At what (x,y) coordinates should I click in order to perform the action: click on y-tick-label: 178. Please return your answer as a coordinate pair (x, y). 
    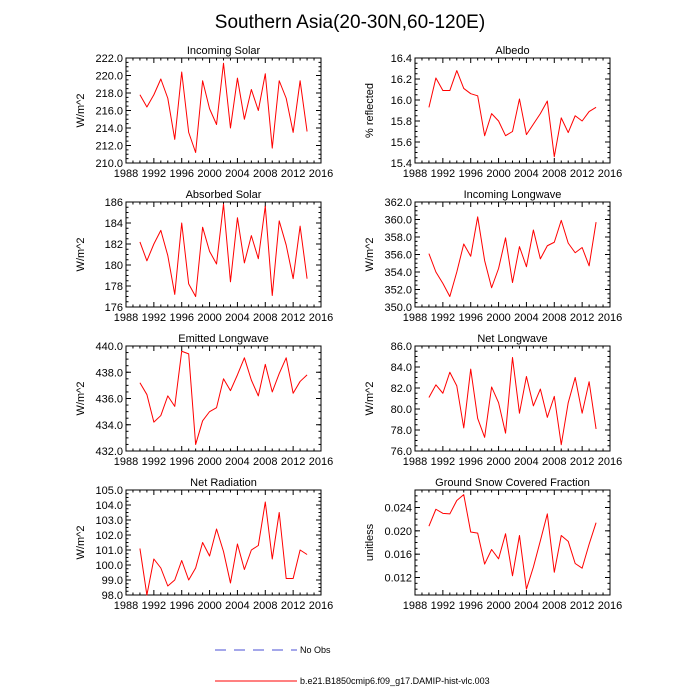
    Looking at the image, I should click on (114, 287).